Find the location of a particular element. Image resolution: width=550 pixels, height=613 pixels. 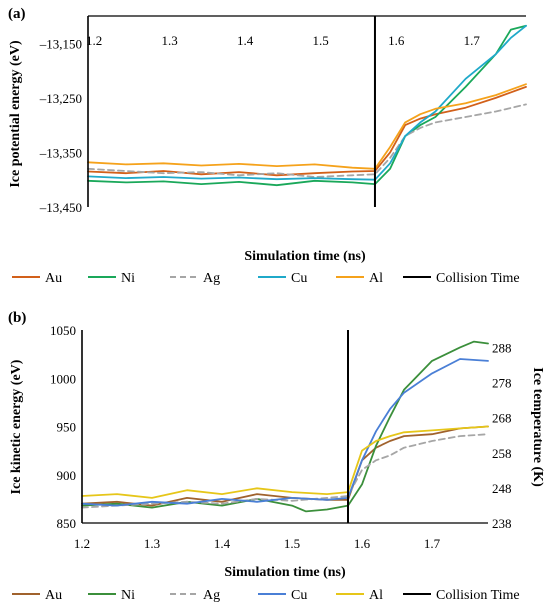

panel-a-x-tick-label: 1.2 is located at coordinates (94, 40).